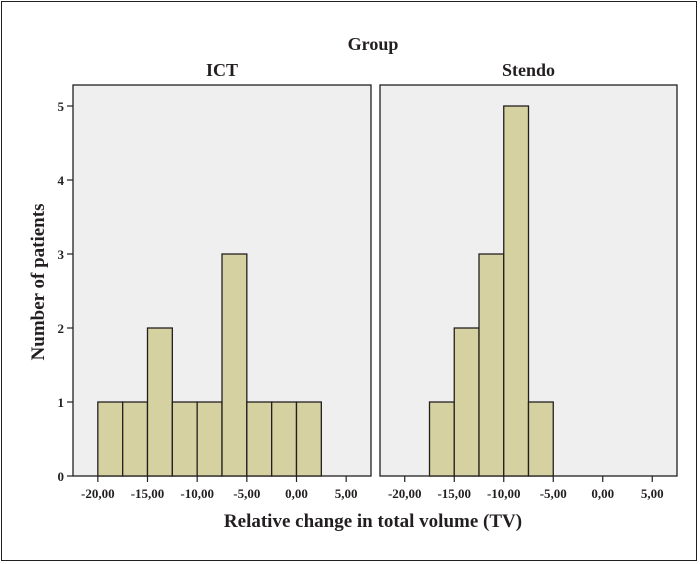 Image resolution: width=700 pixels, height=564 pixels. What do you see at coordinates (222, 70) in the screenshot?
I see `panel-title-ict: ICT` at bounding box center [222, 70].